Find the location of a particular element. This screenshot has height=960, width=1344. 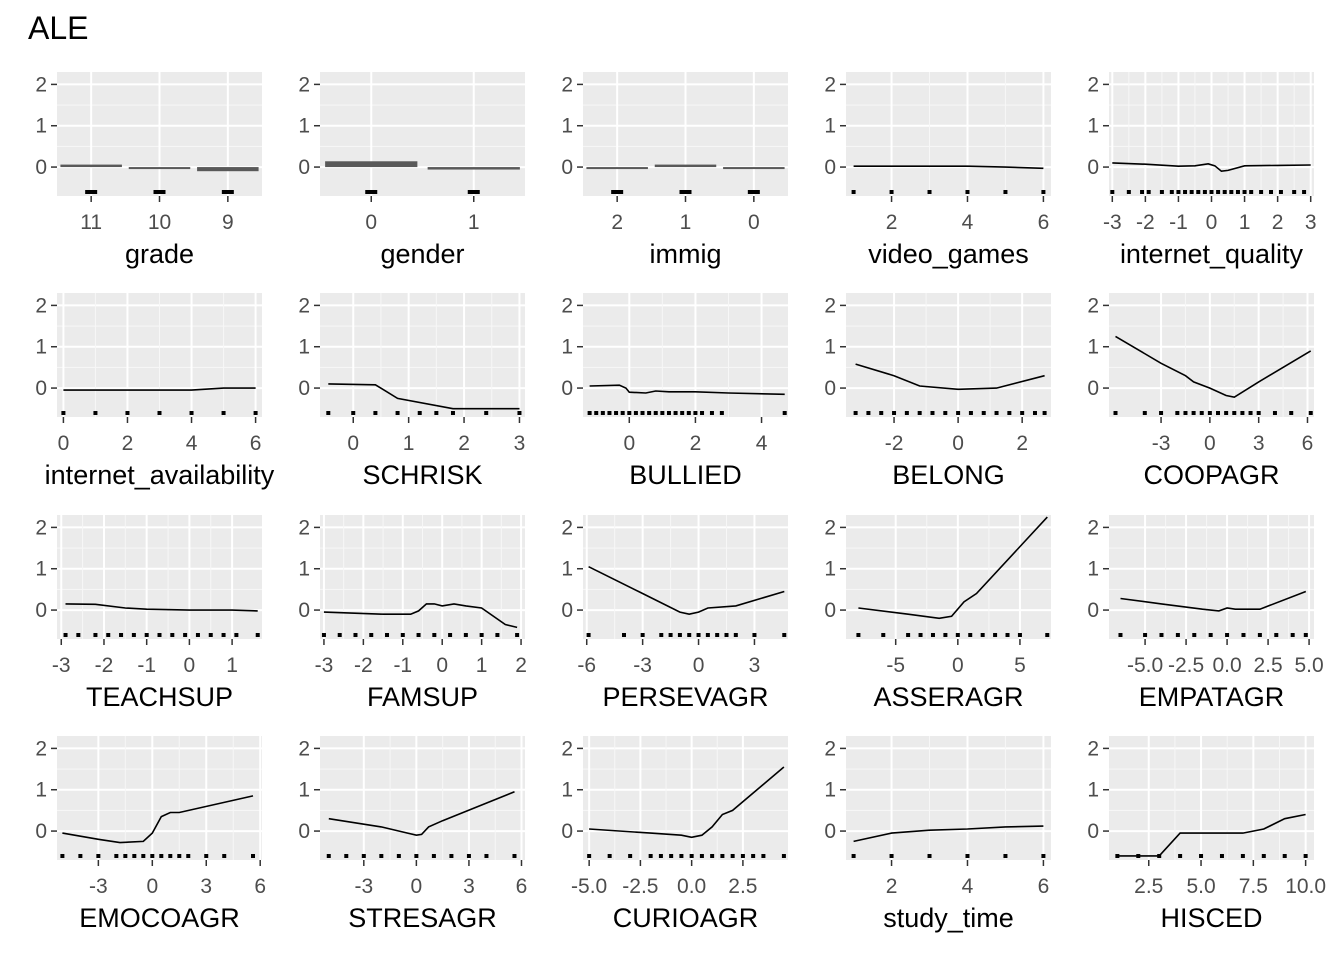

x-axis-label: internet_availability is located at coordinates (160, 475).